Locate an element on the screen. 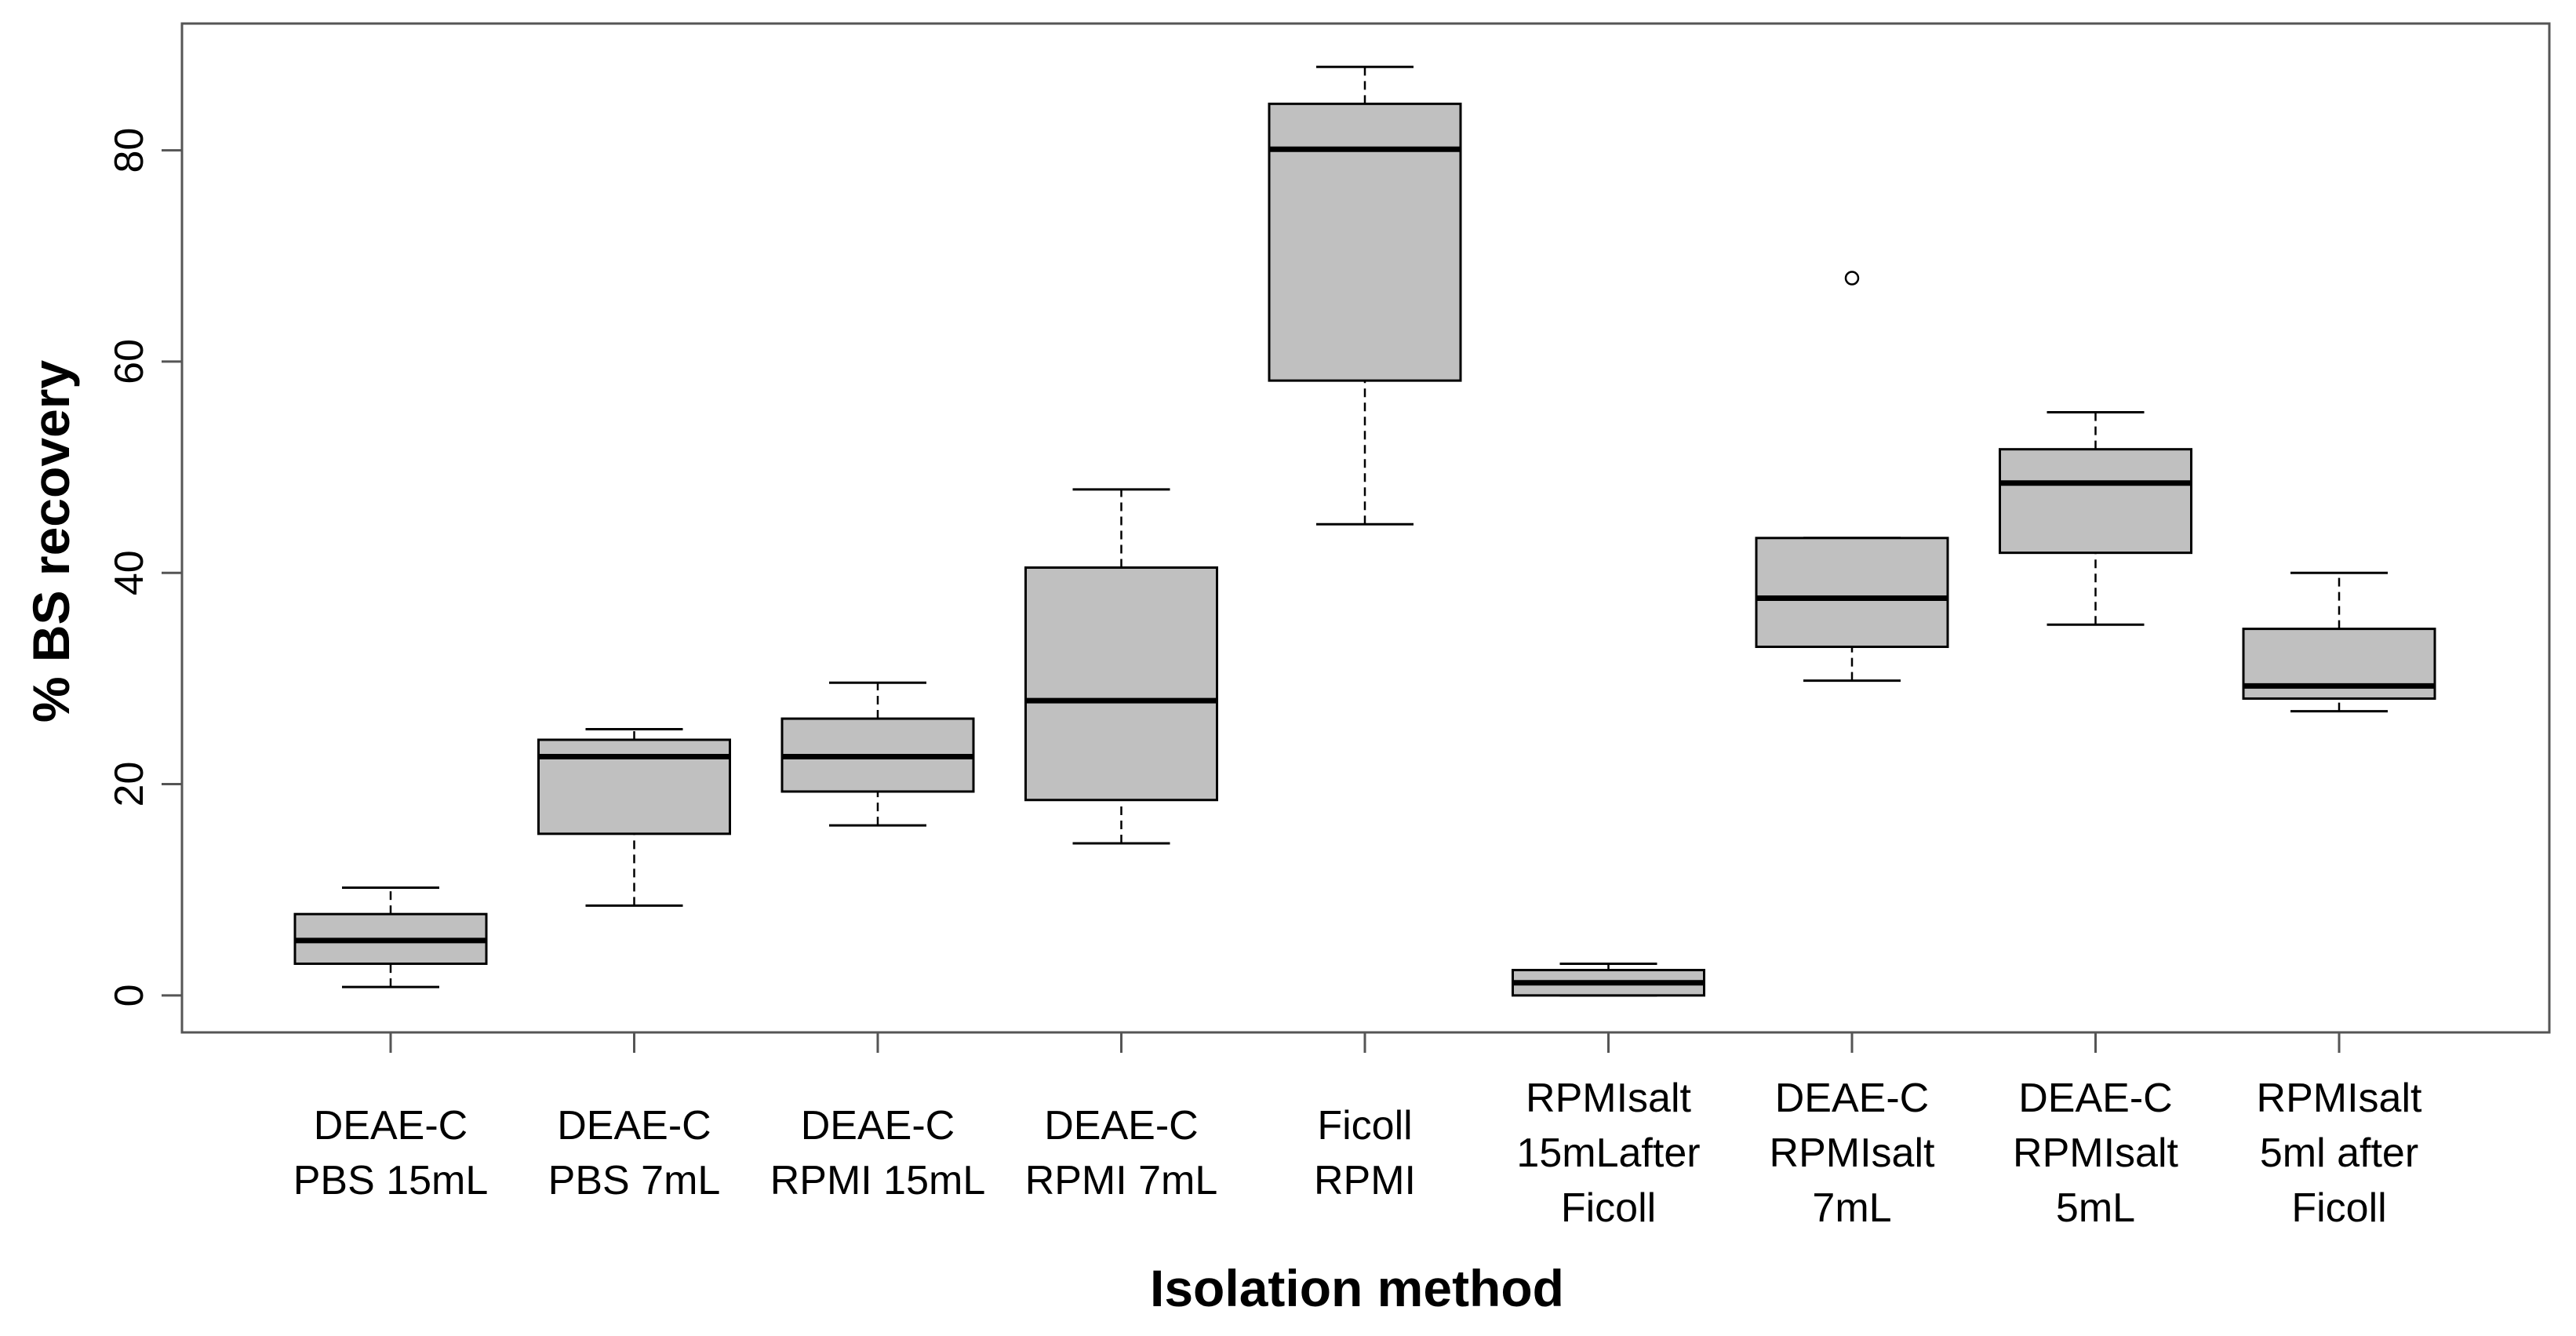 The image size is (2576, 1336). x-tick-label-3-line-2: RPMI 15mL is located at coordinates (878, 1180).